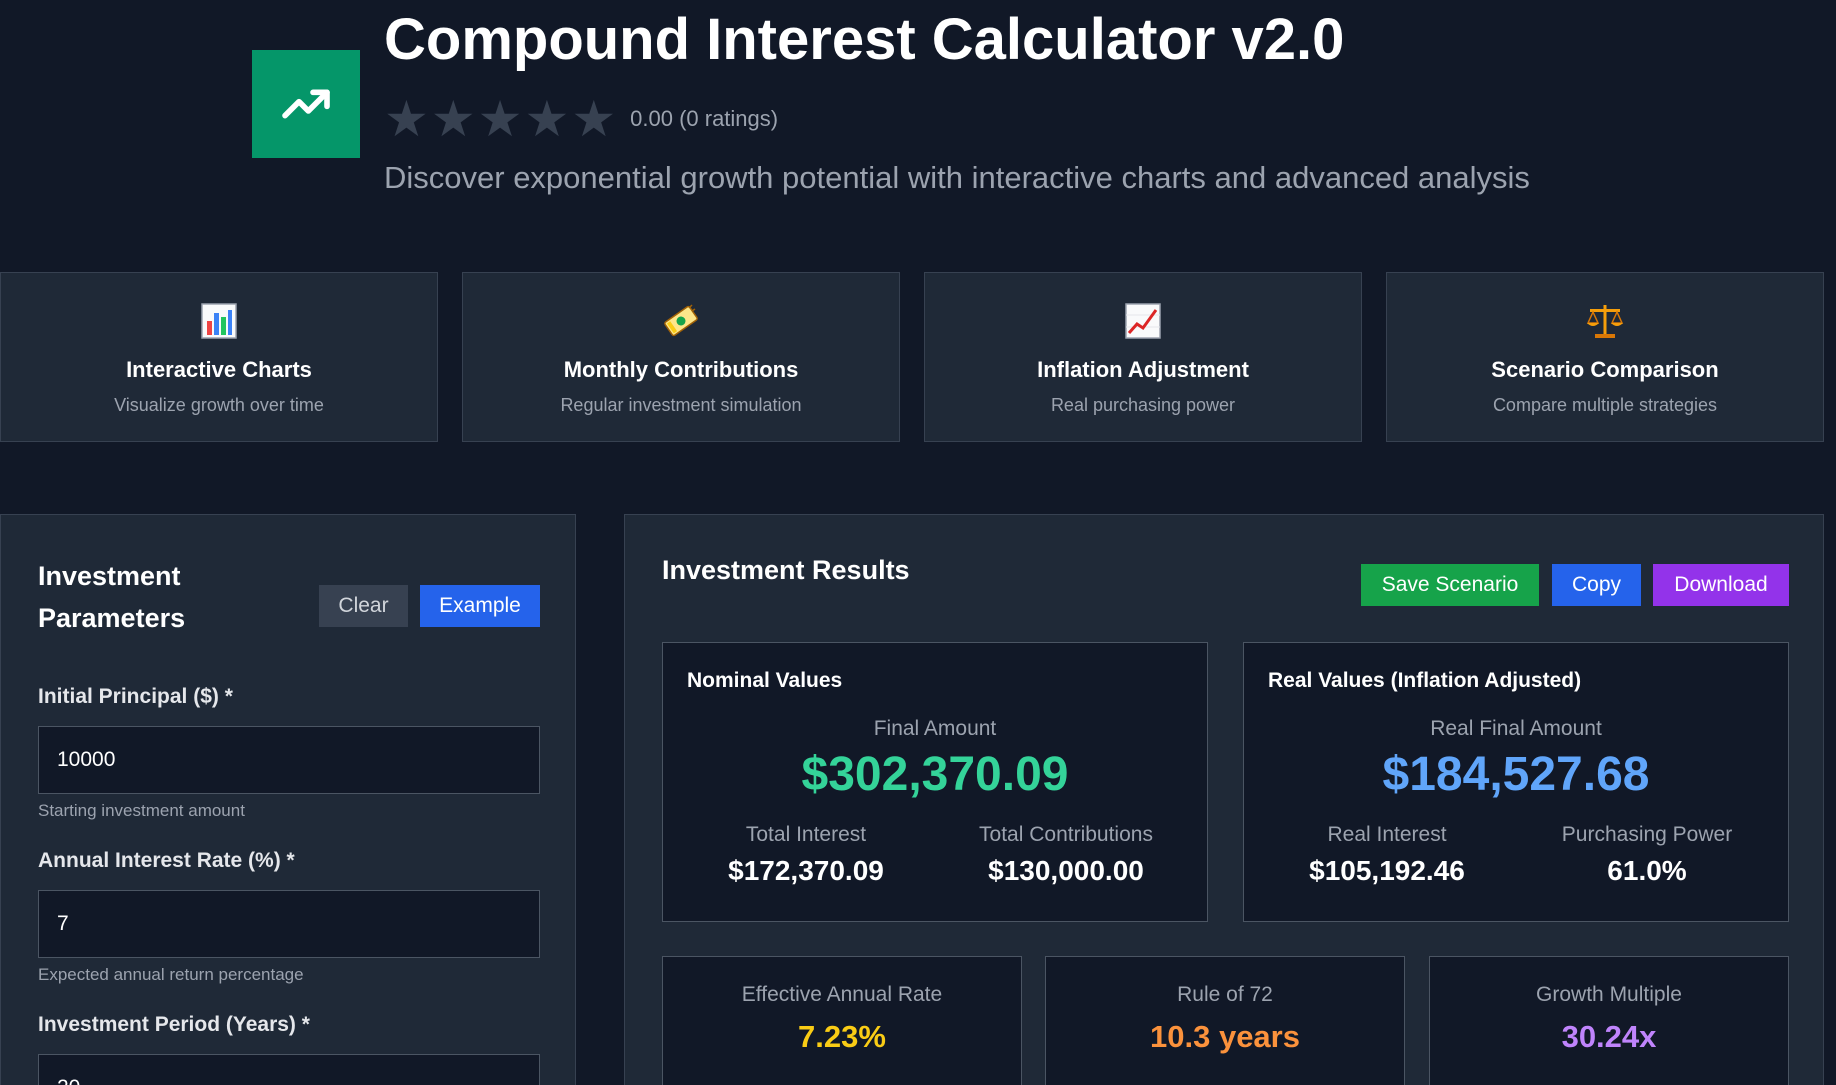 The width and height of the screenshot is (1836, 1085). What do you see at coordinates (1605, 369) in the screenshot?
I see `feature-title: Scenario Comparison` at bounding box center [1605, 369].